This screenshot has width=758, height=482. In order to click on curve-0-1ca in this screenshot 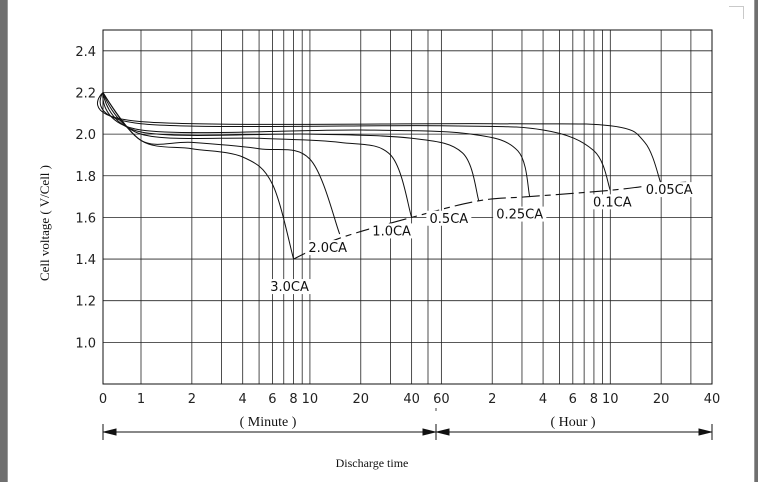, I will do `click(355, 141)`.